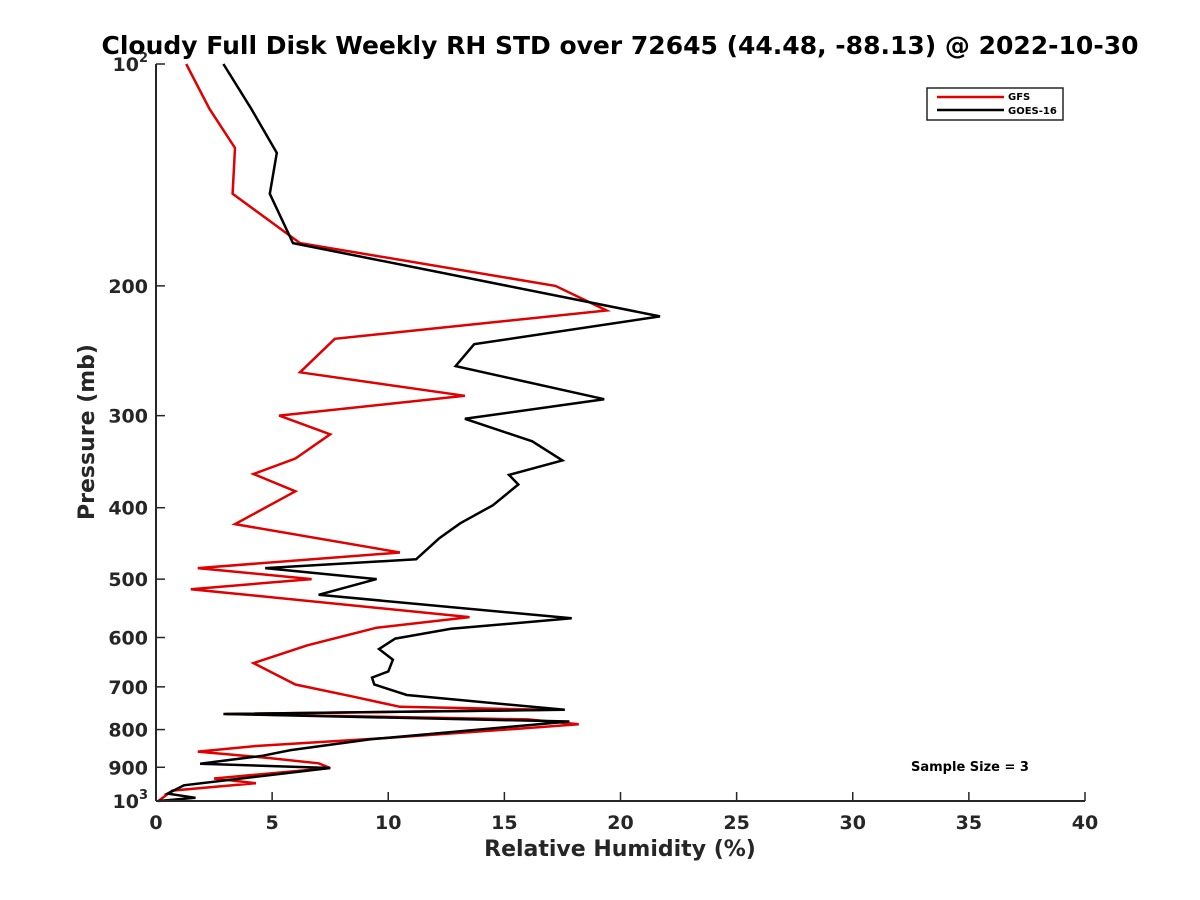  I want to click on x-tick-label: 30, so click(853, 823).